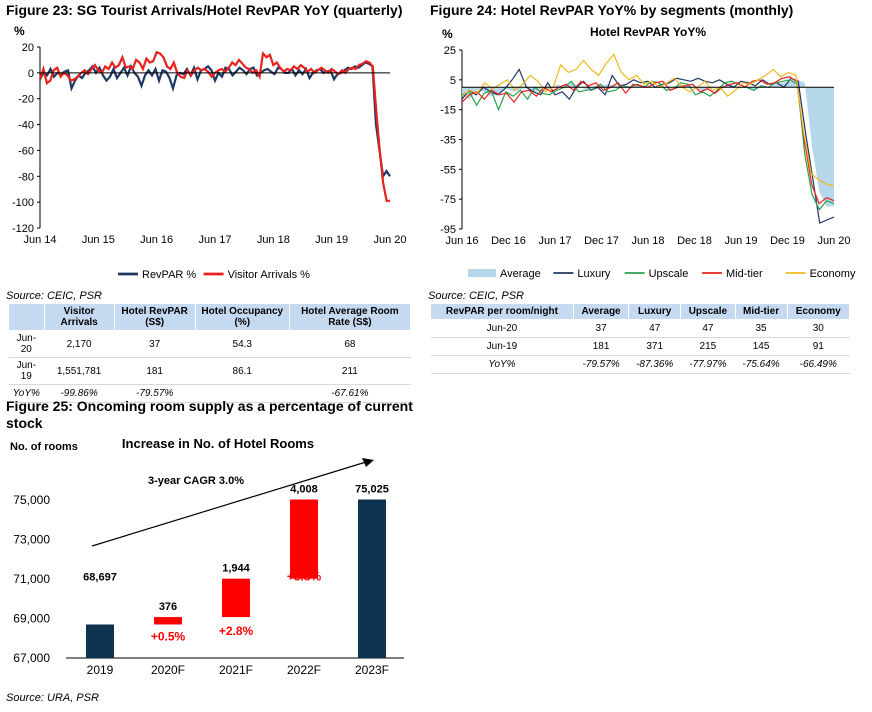  I want to click on table-row: Jun-20 37 47 47 35 30, so click(640, 328).